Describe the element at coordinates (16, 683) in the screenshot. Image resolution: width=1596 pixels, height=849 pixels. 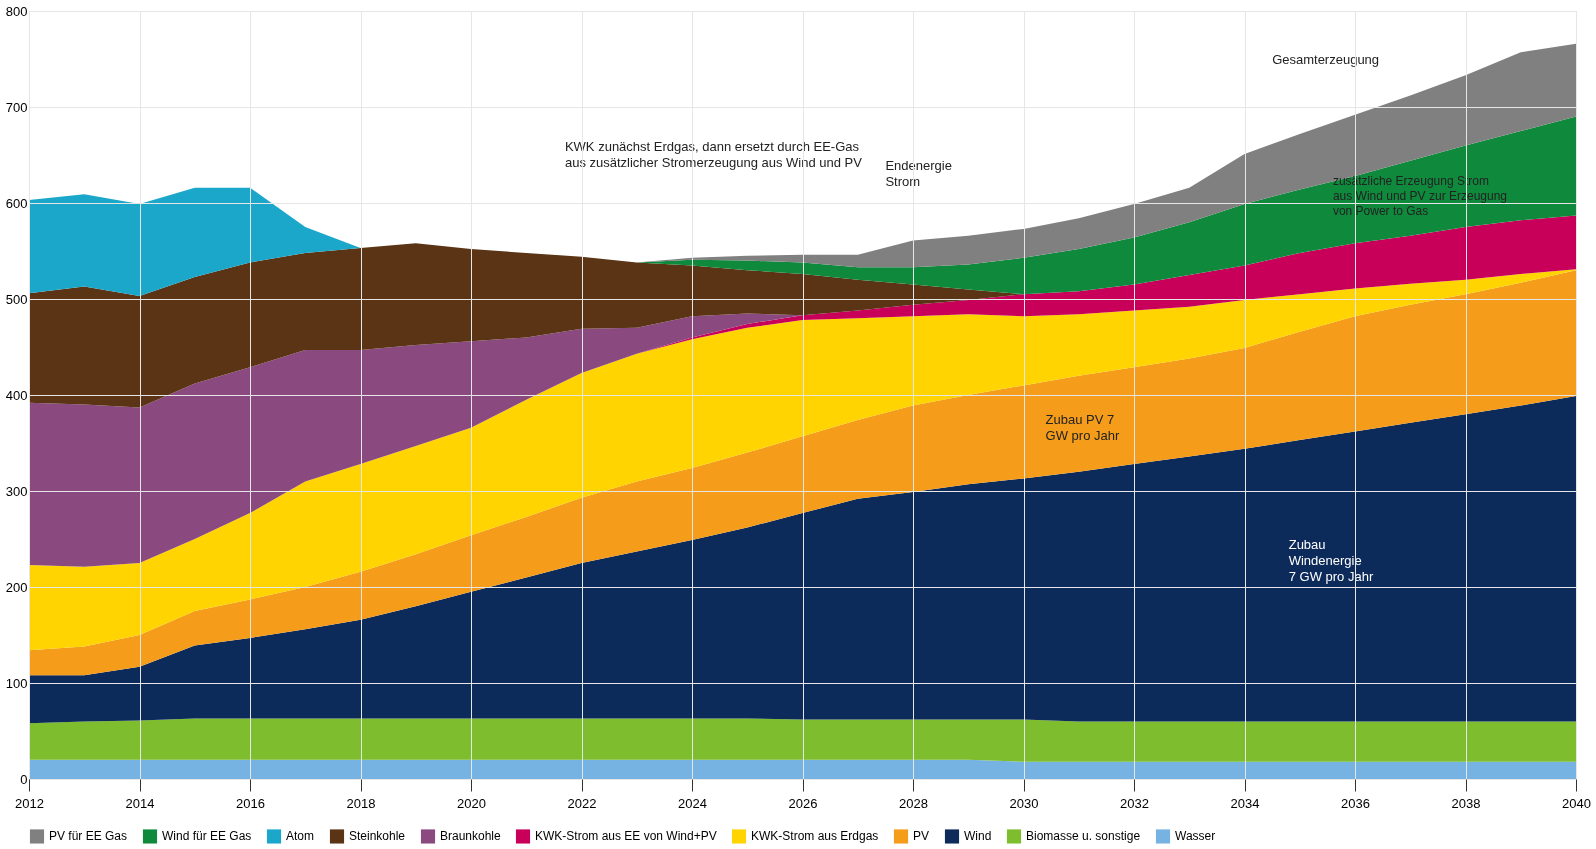
I see `y-tick-label: 100` at that location.